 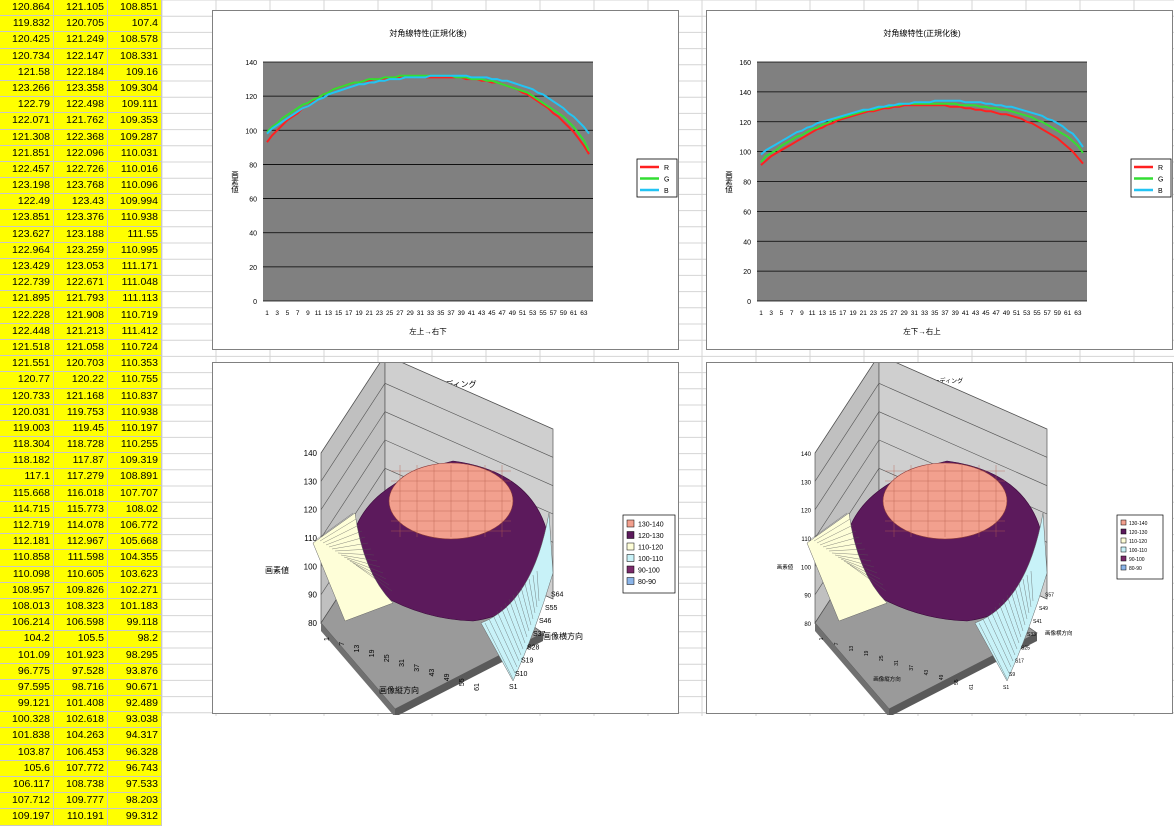 What do you see at coordinates (135, 348) in the screenshot?
I see `table-cell: 110.724` at bounding box center [135, 348].